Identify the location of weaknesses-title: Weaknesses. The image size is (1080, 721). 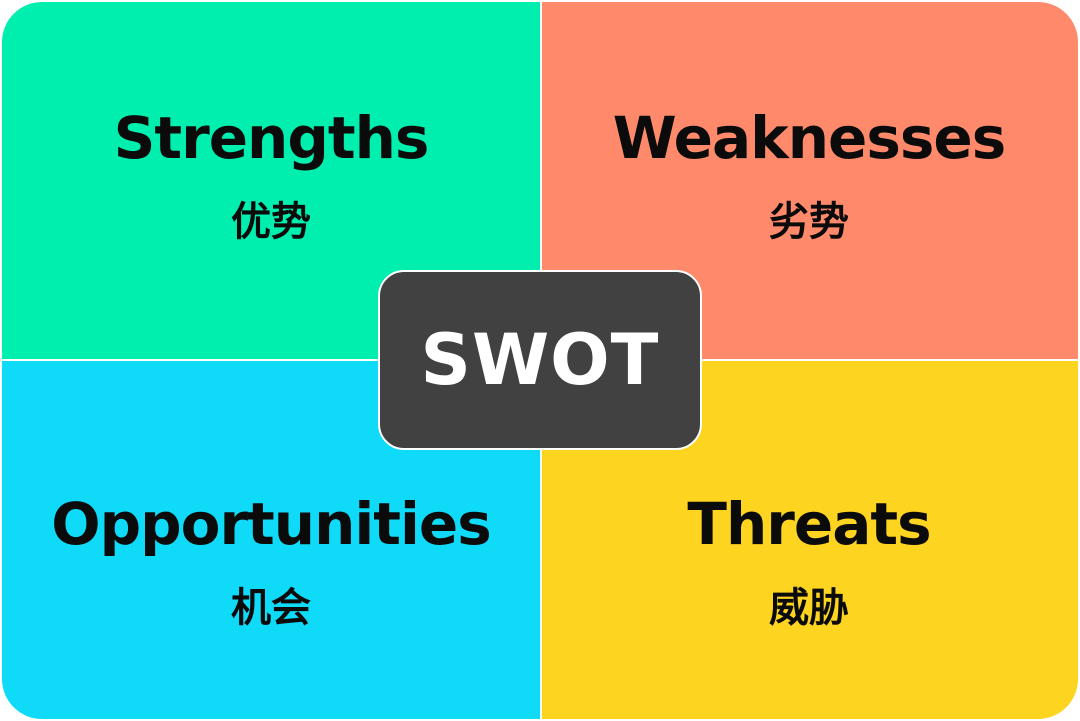
(809, 138).